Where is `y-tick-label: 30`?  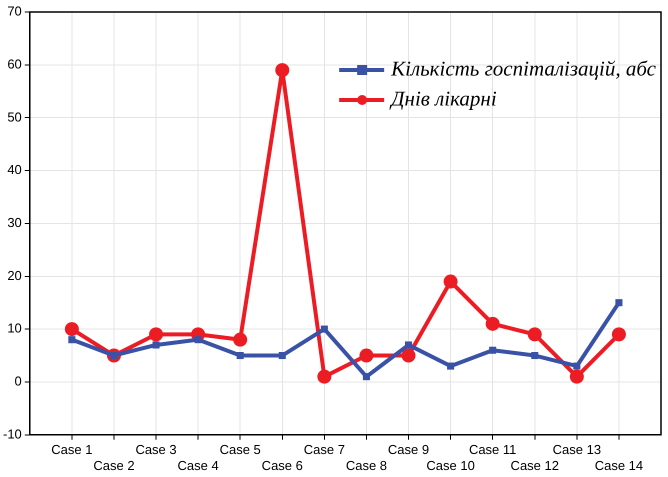 y-tick-label: 30 is located at coordinates (14, 222).